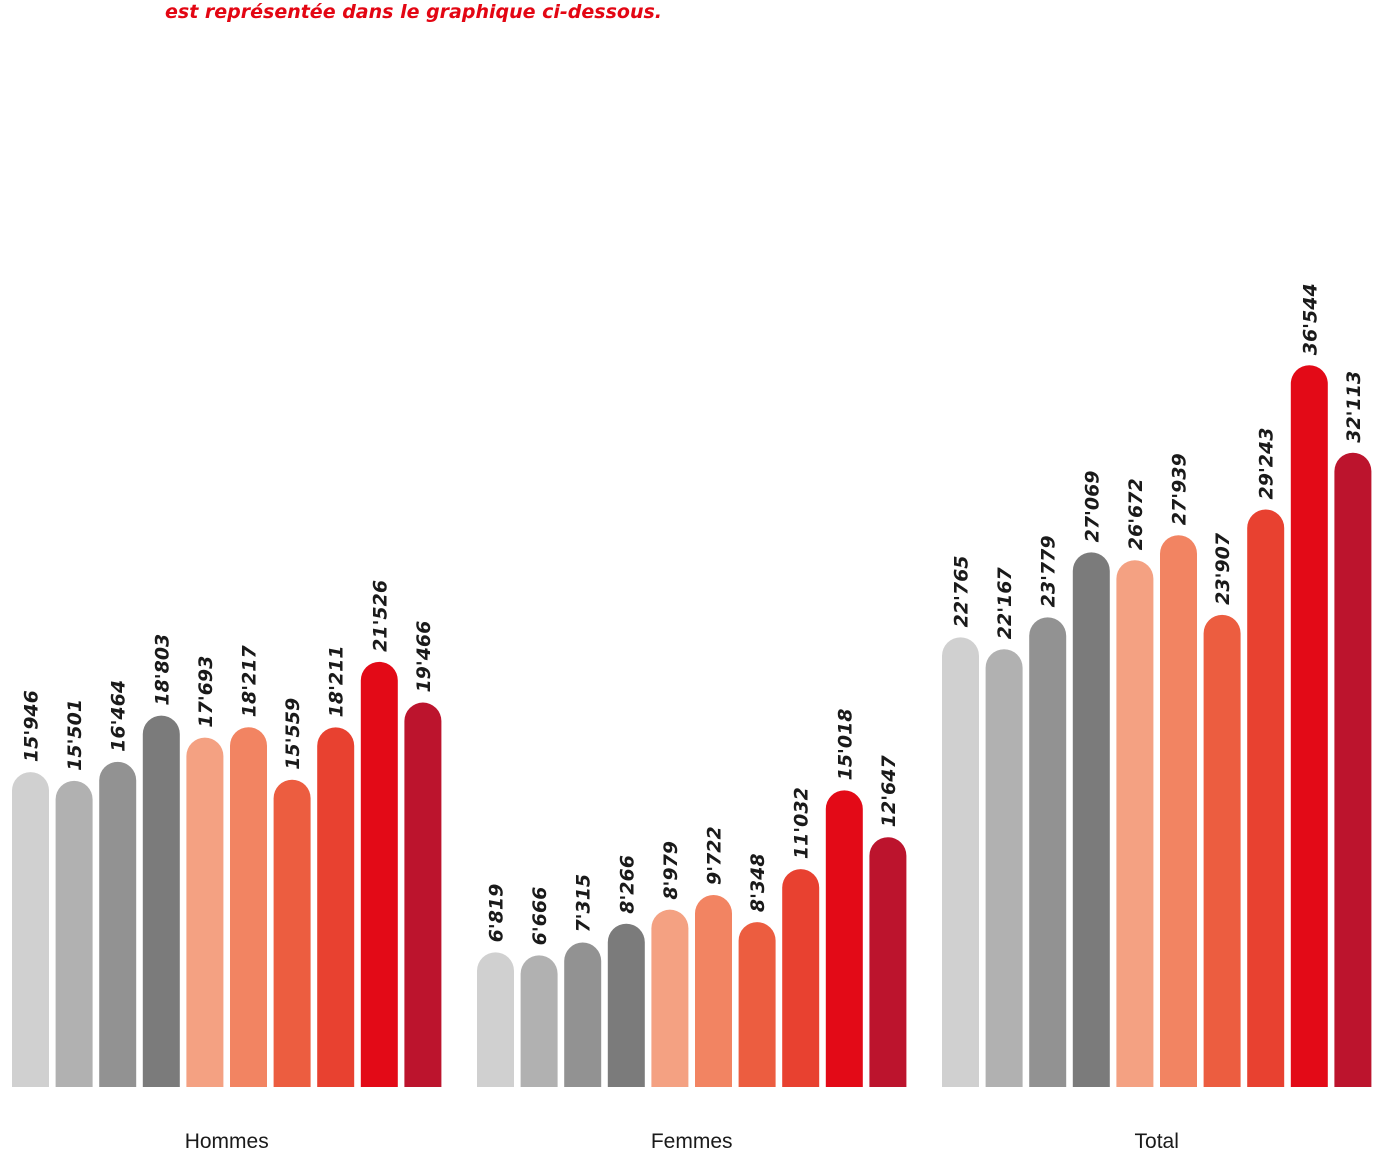 This screenshot has height=1156, width=1373. Describe the element at coordinates (380, 616) in the screenshot. I see `value-label-hommes-9: 21'526` at that location.